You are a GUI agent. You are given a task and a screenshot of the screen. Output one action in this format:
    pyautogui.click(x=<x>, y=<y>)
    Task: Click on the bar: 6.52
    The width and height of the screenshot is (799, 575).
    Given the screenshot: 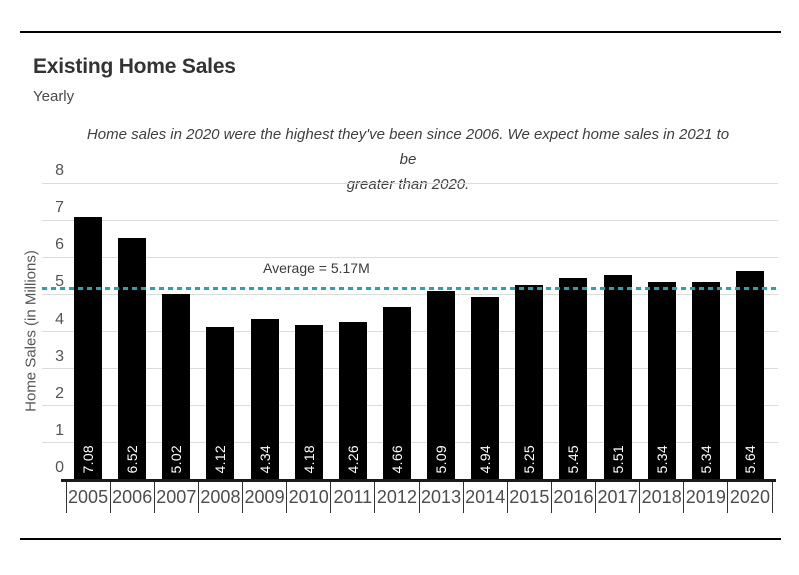 What is the action you would take?
    pyautogui.click(x=132, y=358)
    